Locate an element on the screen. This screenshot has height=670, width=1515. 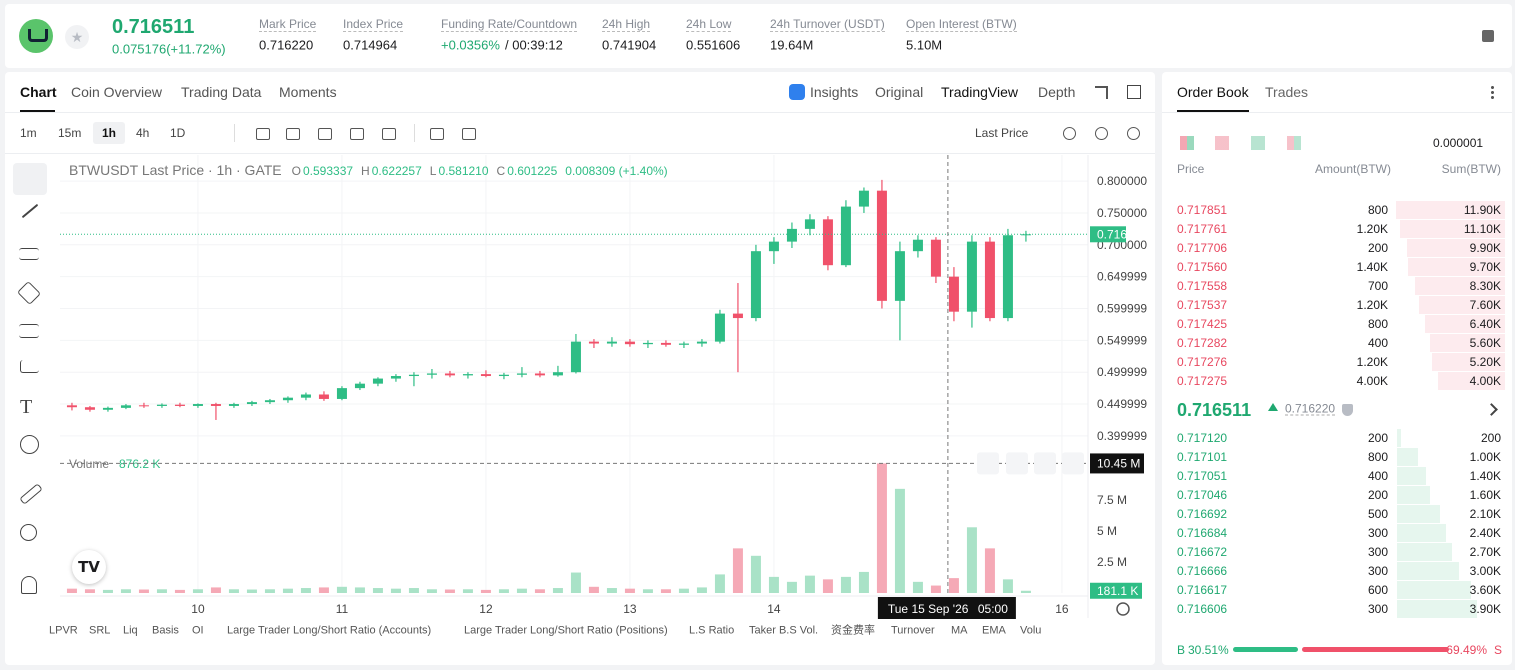
indicator-tab: Volu is located at coordinates (1031, 630).